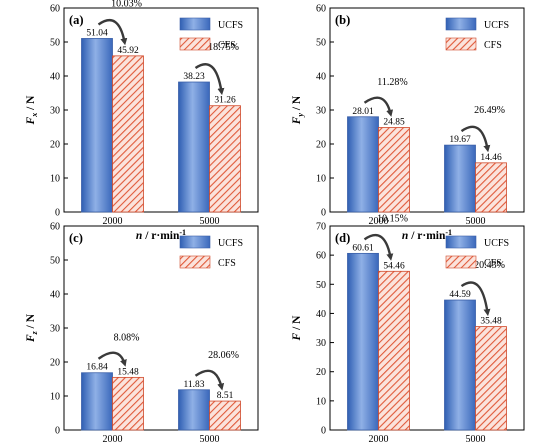 The image size is (550, 445). I want to click on bar-value-label: 15.48, so click(128, 372).